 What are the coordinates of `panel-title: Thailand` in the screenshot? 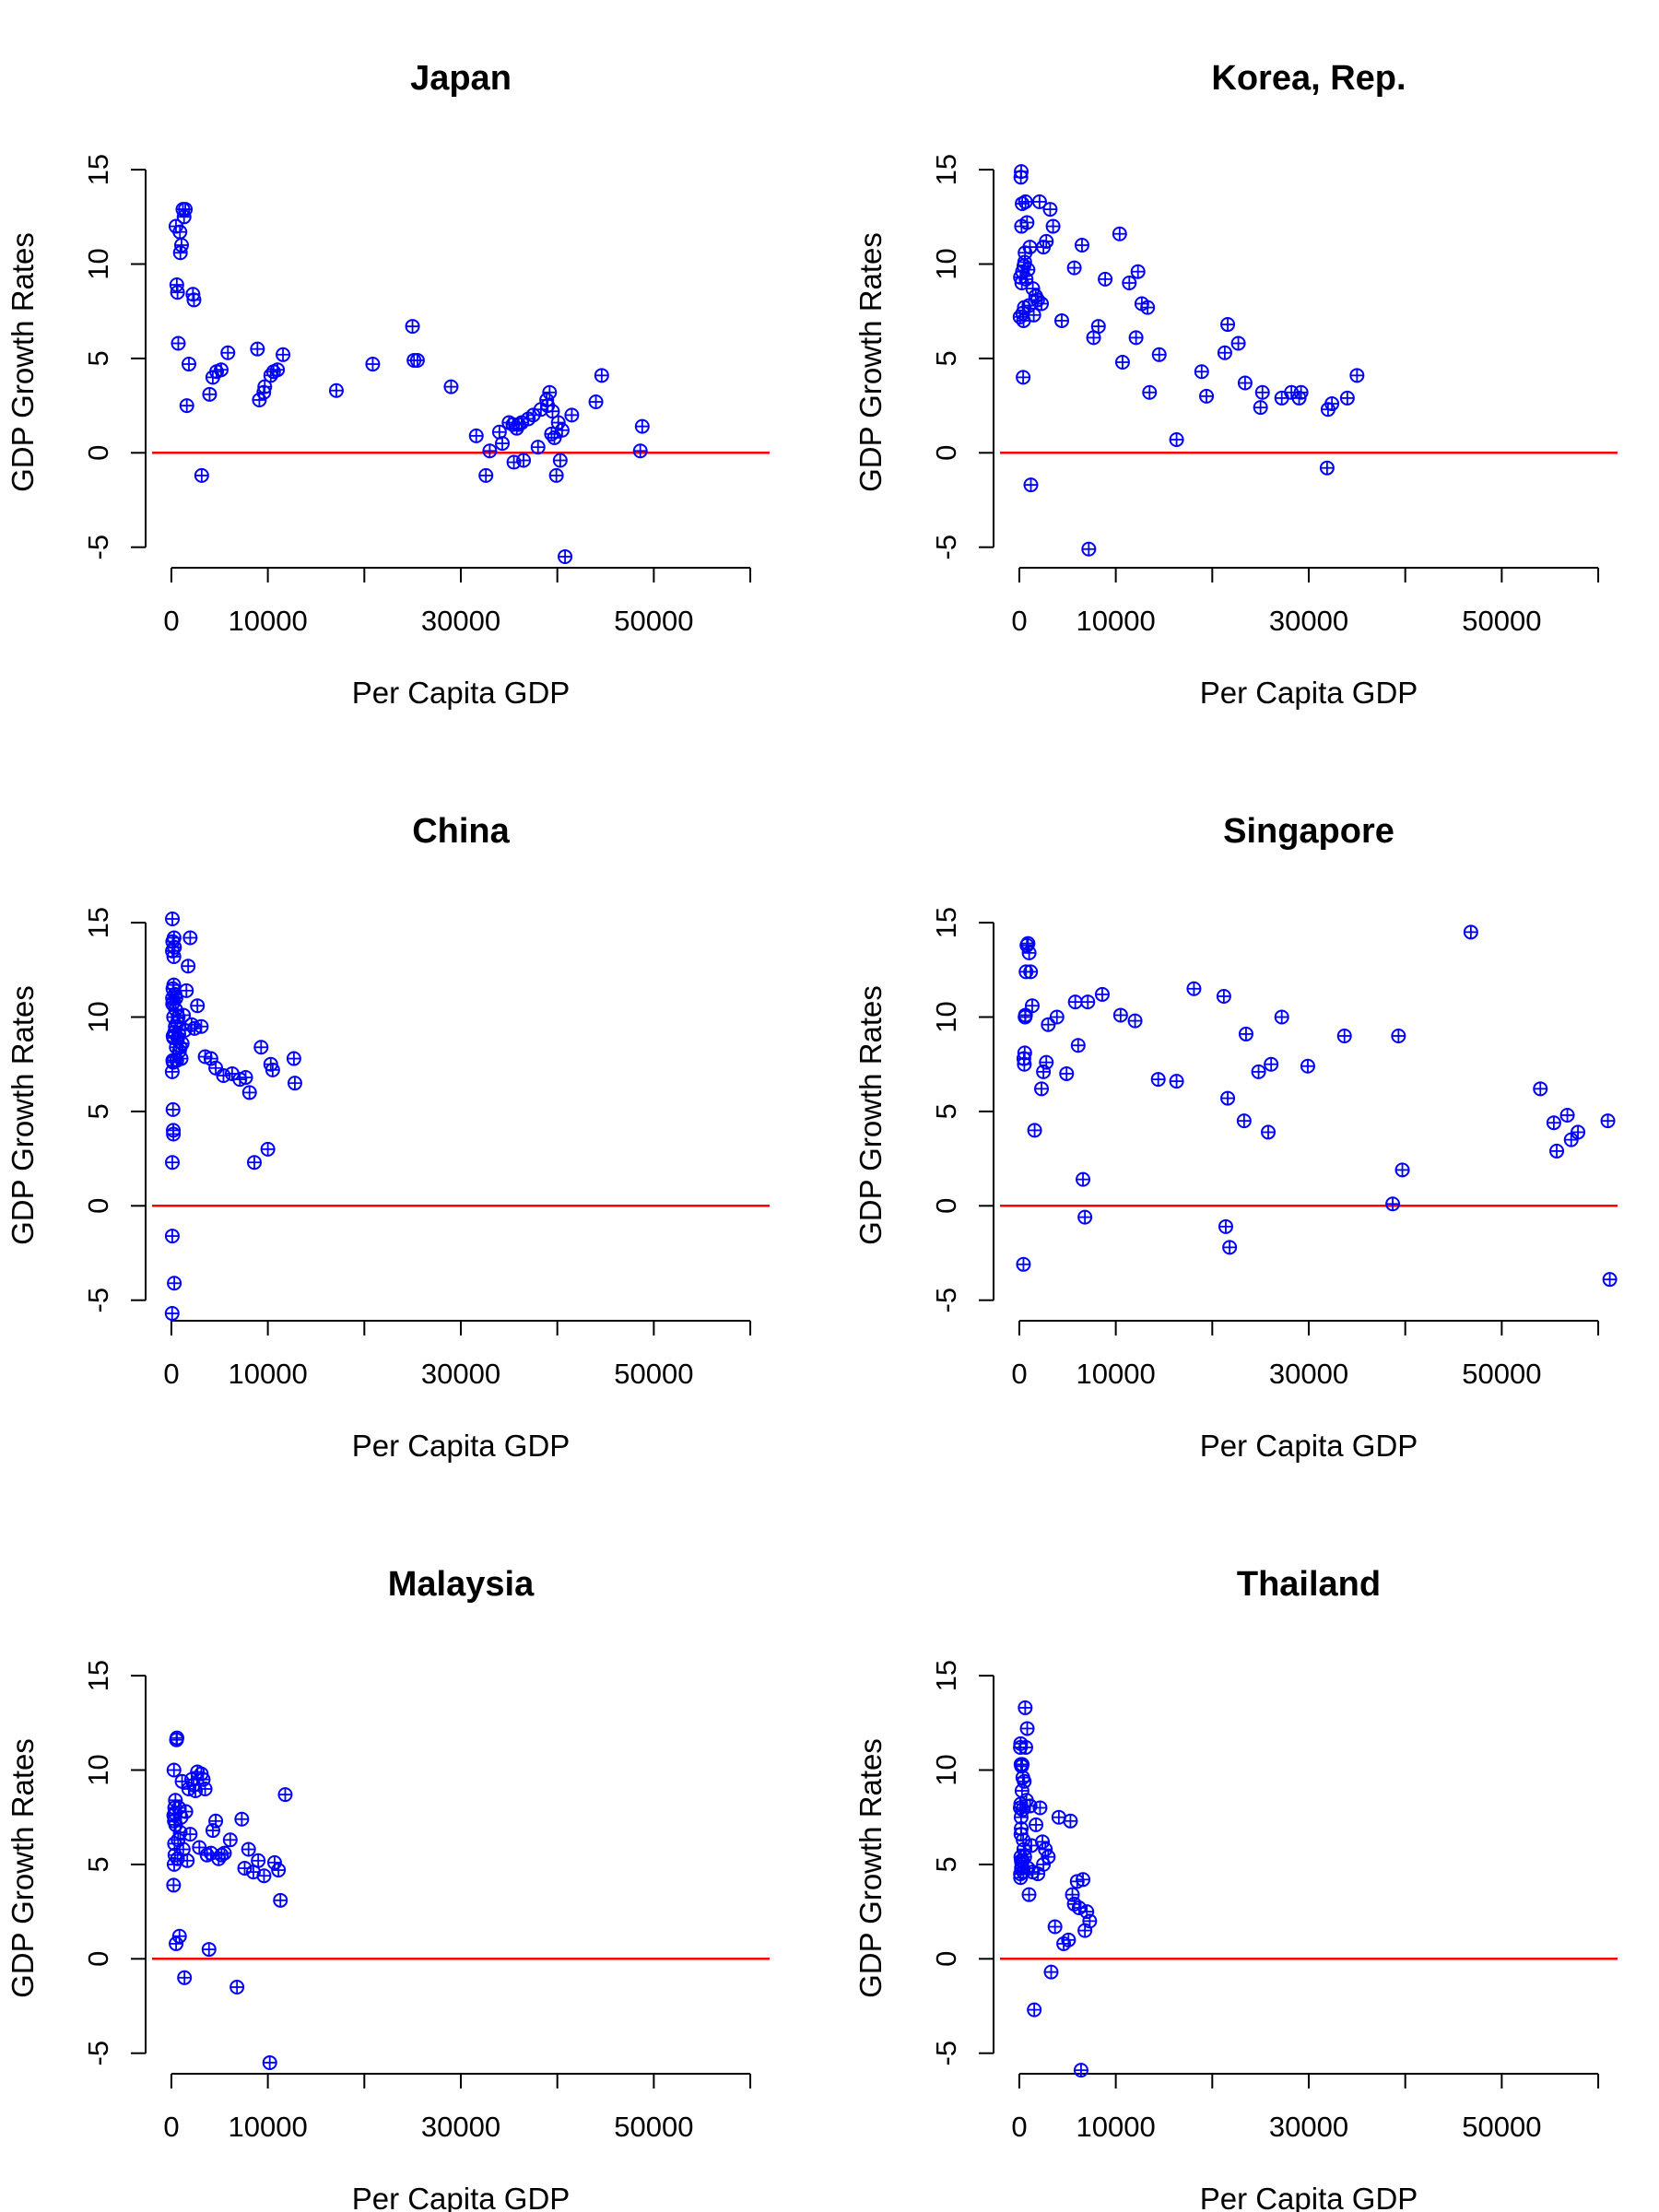 It's located at (1309, 1584).